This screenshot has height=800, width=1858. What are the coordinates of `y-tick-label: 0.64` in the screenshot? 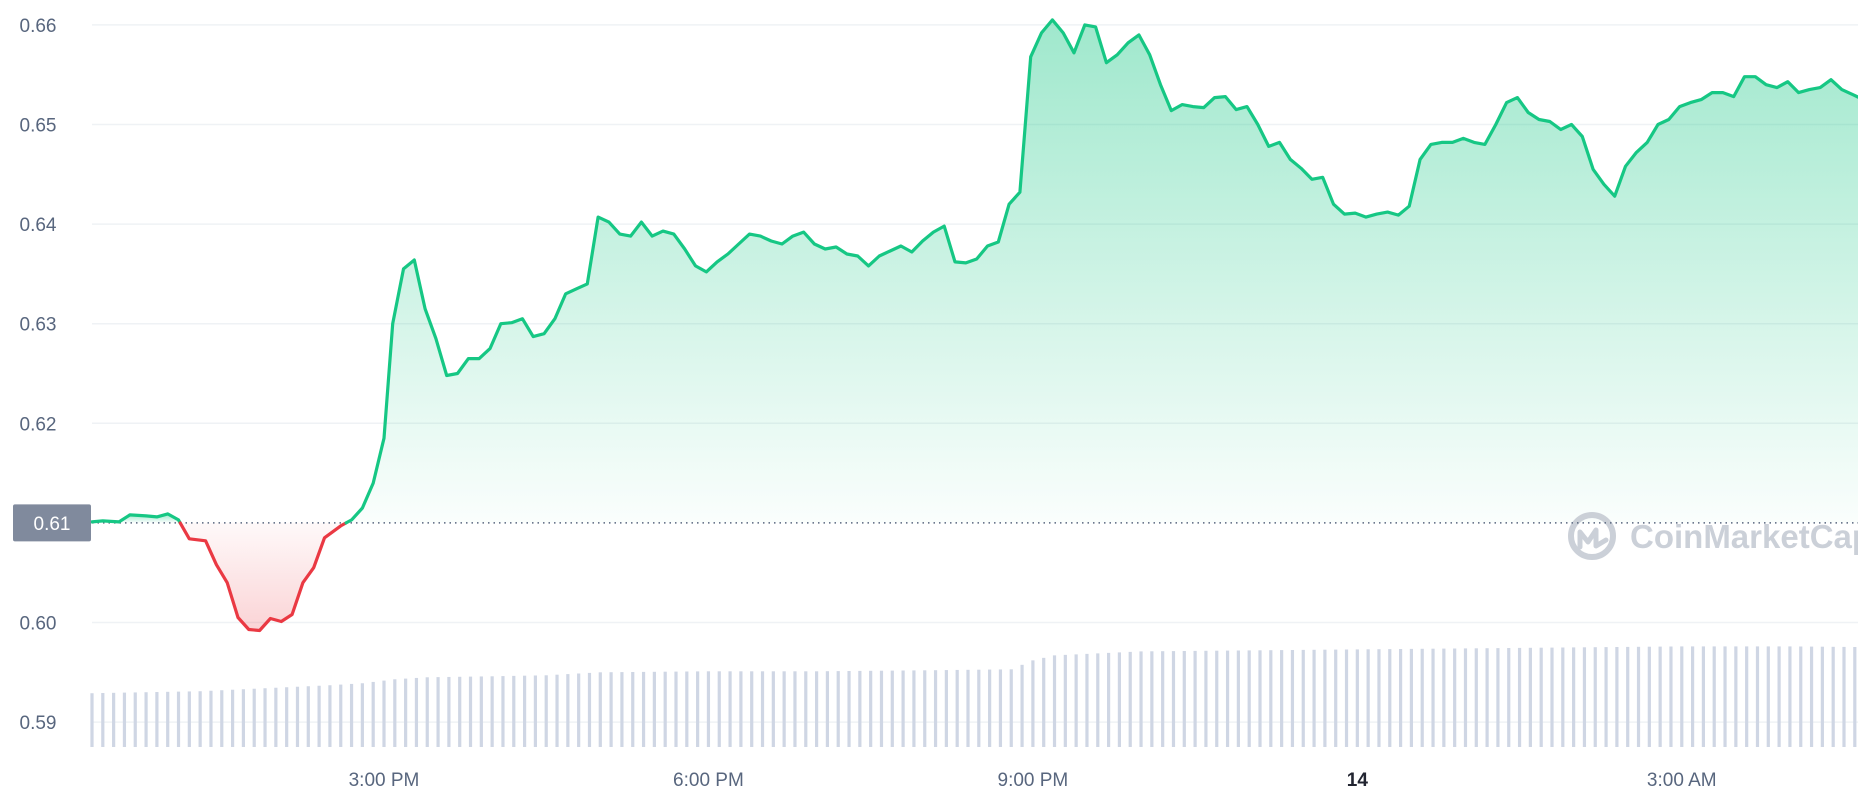 It's located at (38, 225).